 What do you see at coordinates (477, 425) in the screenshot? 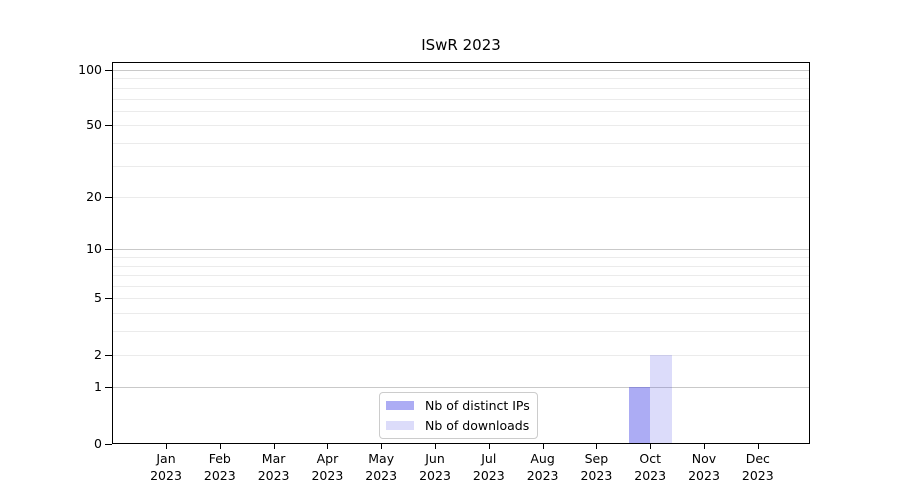
I see `legend-label: Nb of downloads` at bounding box center [477, 425].